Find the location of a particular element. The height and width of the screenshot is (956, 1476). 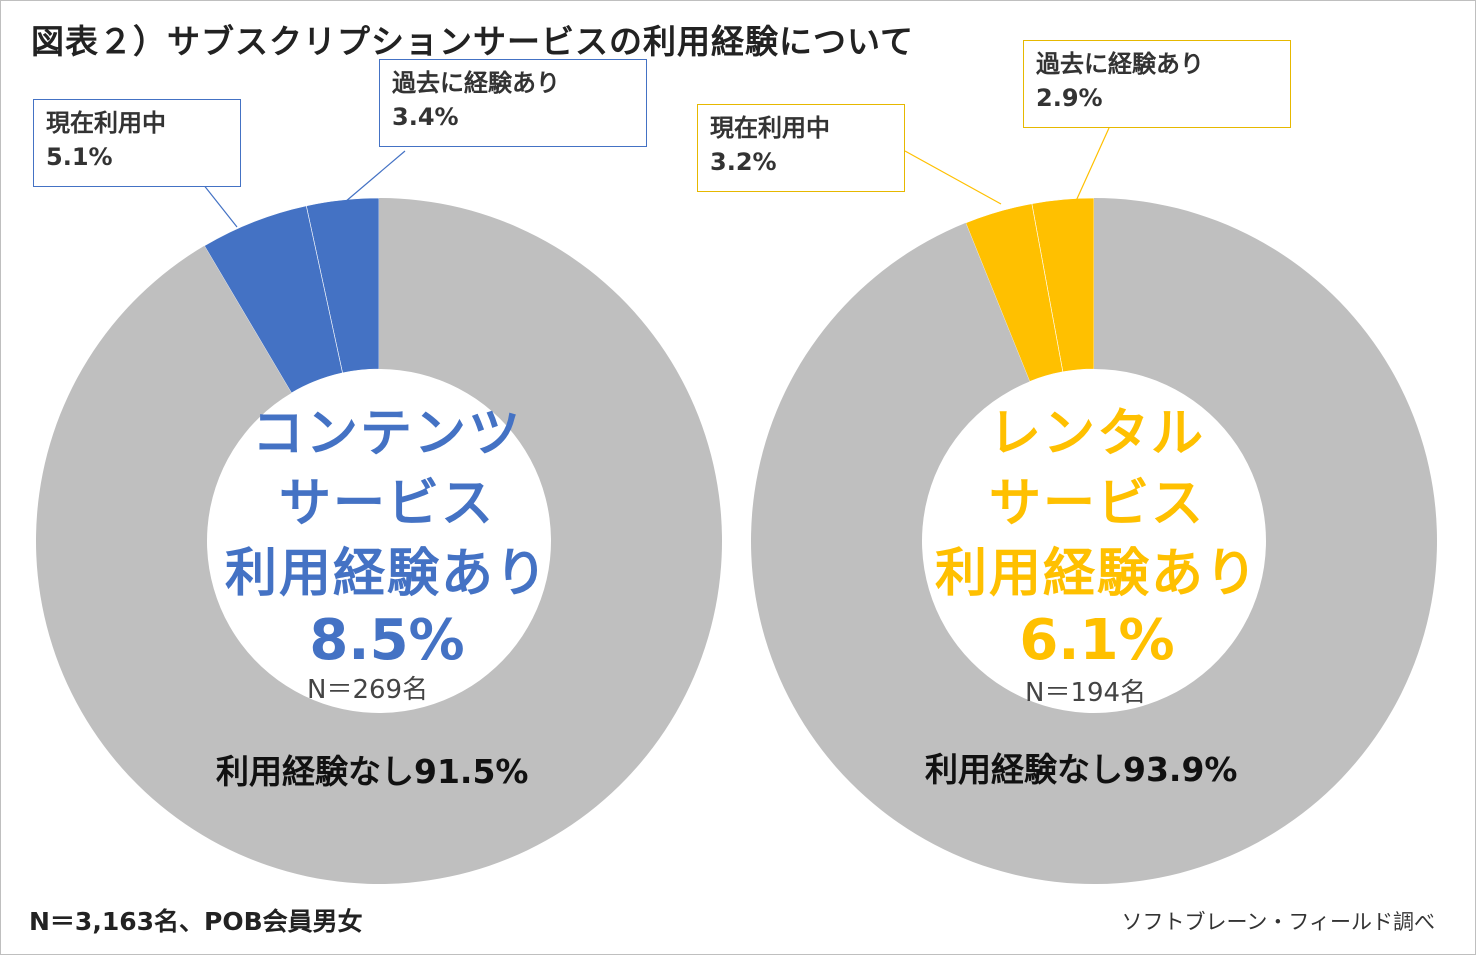

callout-past-use-rental: 過去に経験あり 2.9% is located at coordinates (1157, 84).